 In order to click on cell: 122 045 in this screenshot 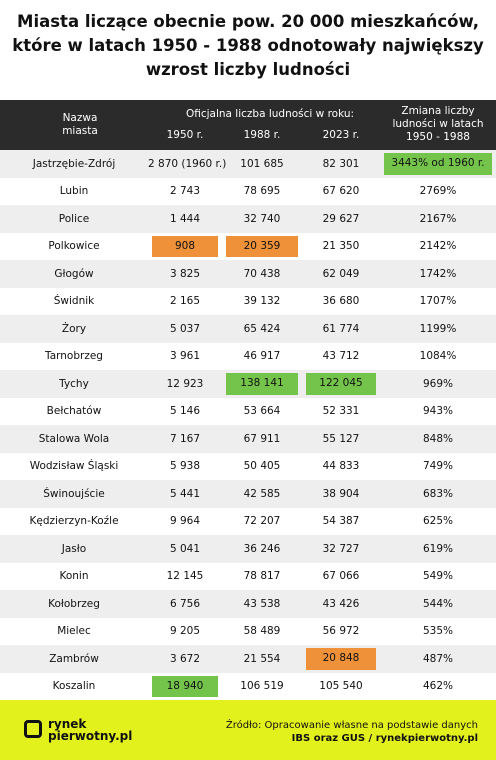, I will do `click(341, 384)`.